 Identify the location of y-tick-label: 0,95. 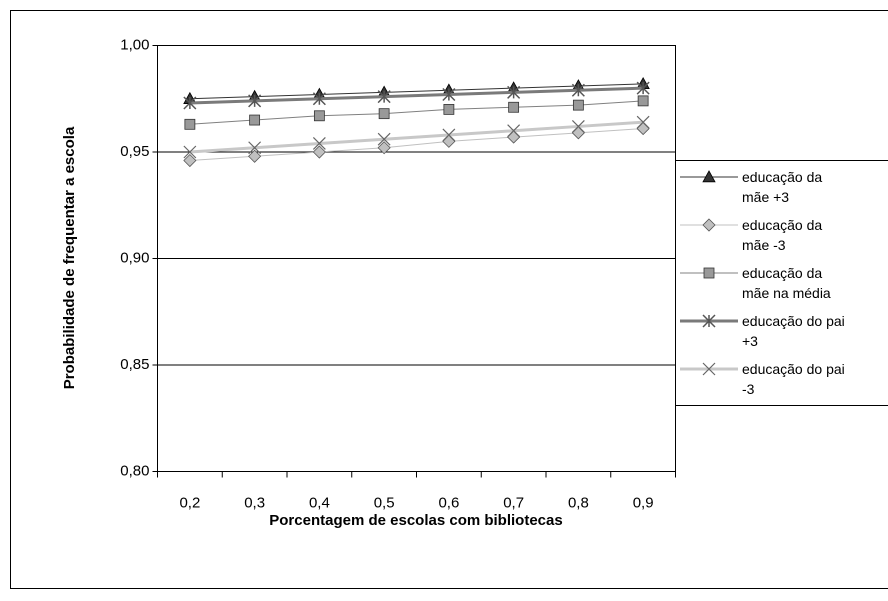
(134, 151).